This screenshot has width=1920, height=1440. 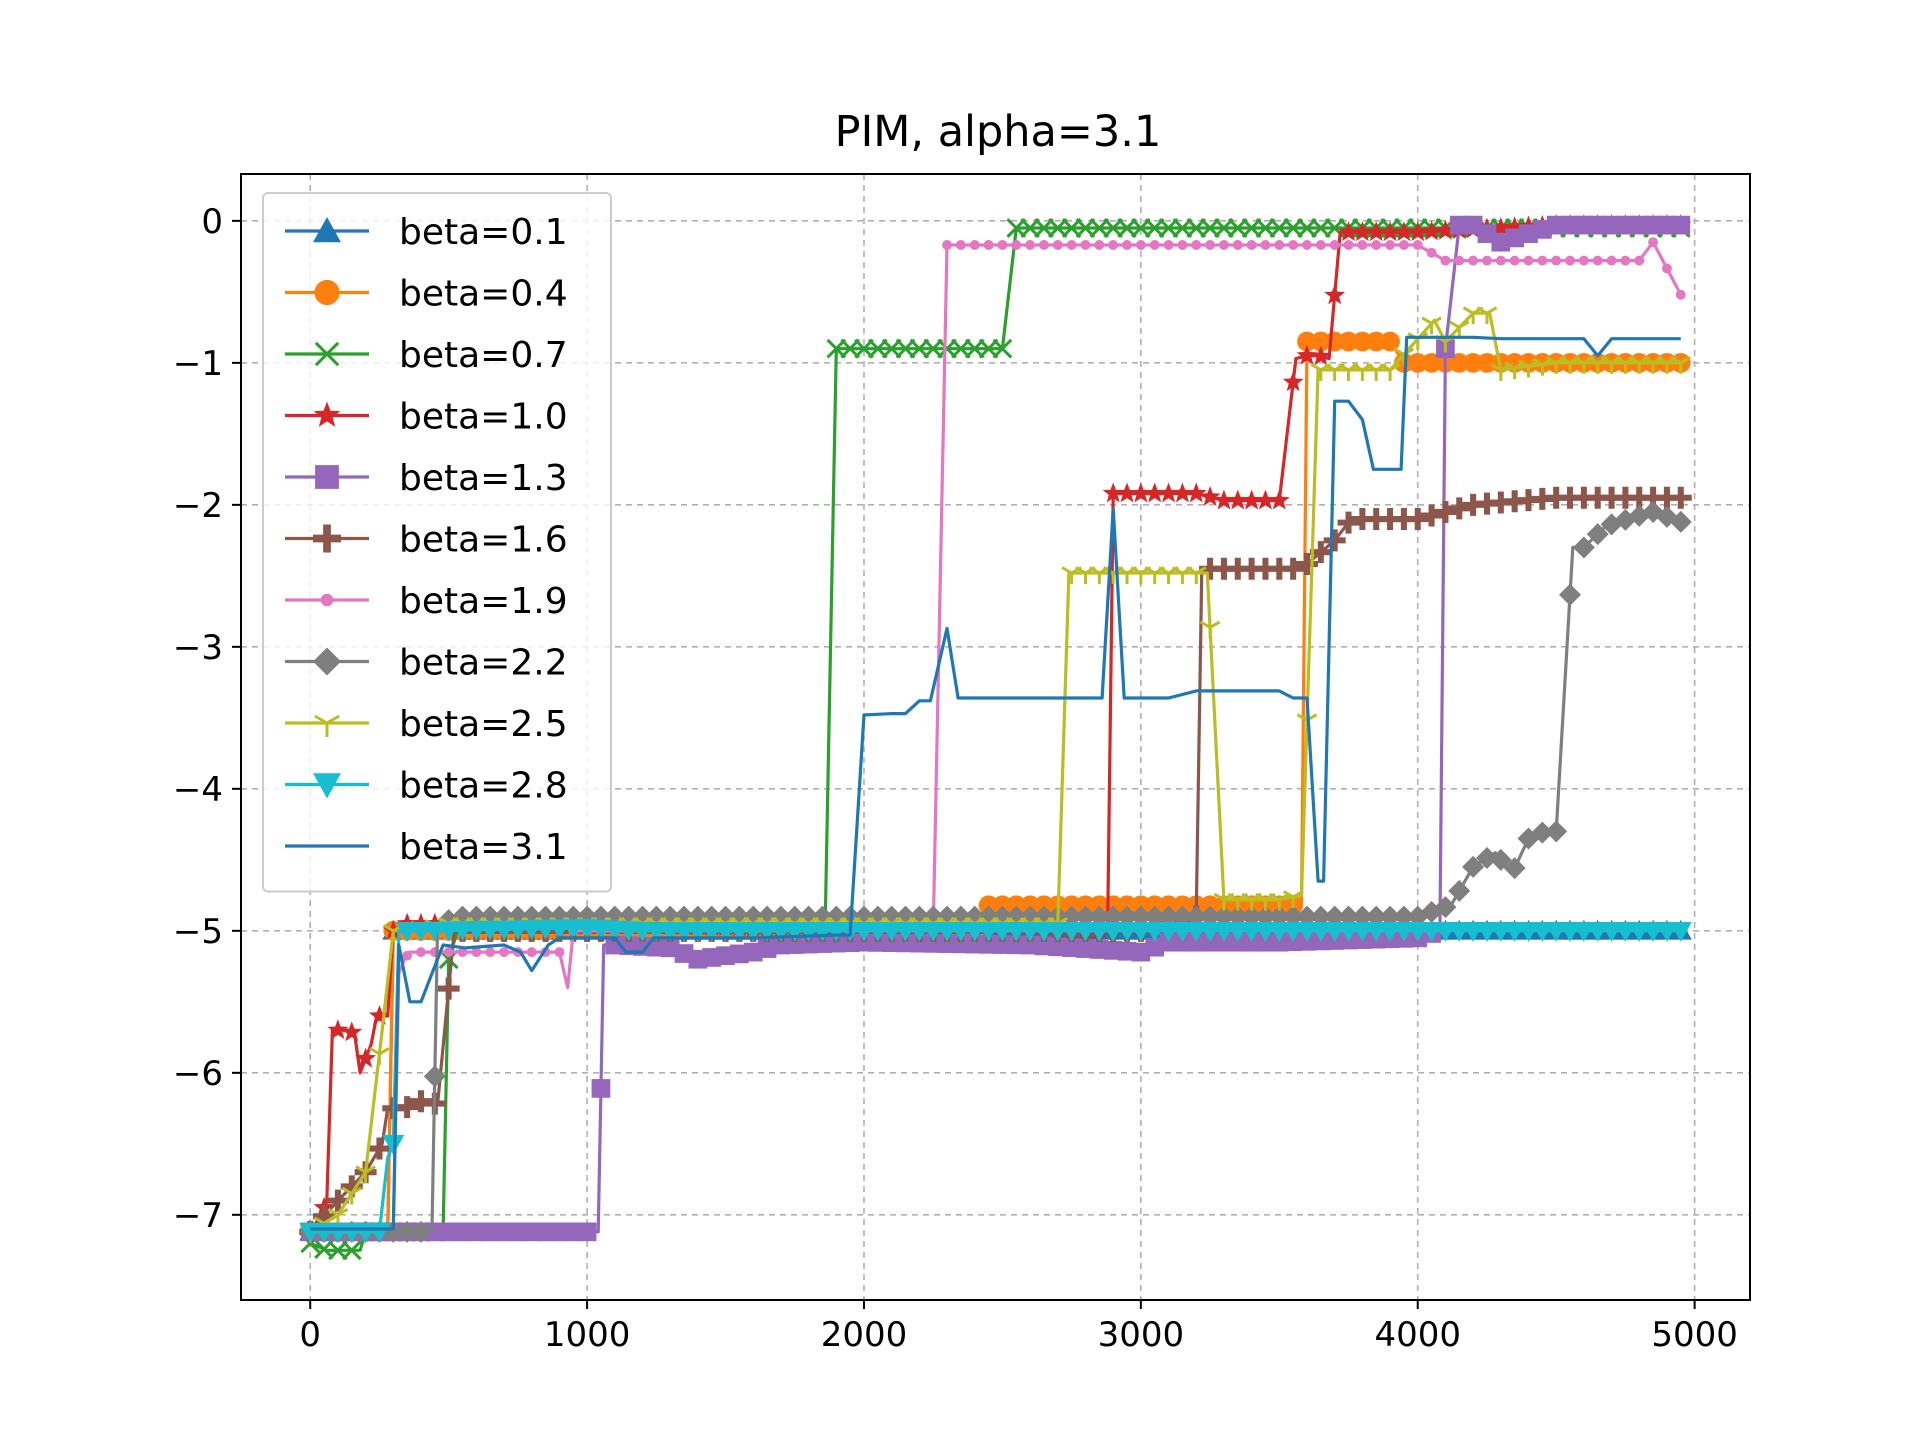 What do you see at coordinates (483, 355) in the screenshot?
I see `legend-label: beta=0.7` at bounding box center [483, 355].